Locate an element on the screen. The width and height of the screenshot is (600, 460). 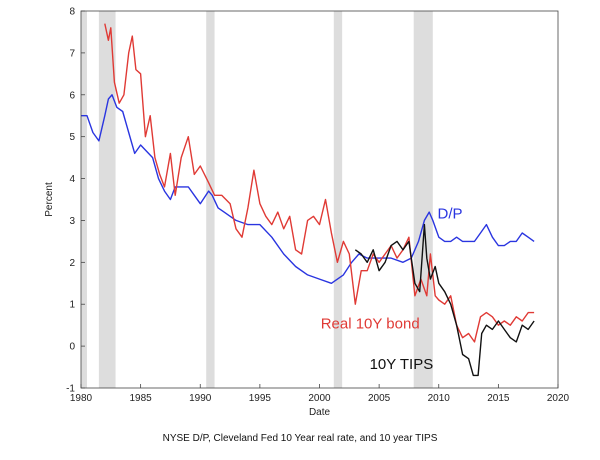
x-tick-label: 2020 is located at coordinates (558, 398).